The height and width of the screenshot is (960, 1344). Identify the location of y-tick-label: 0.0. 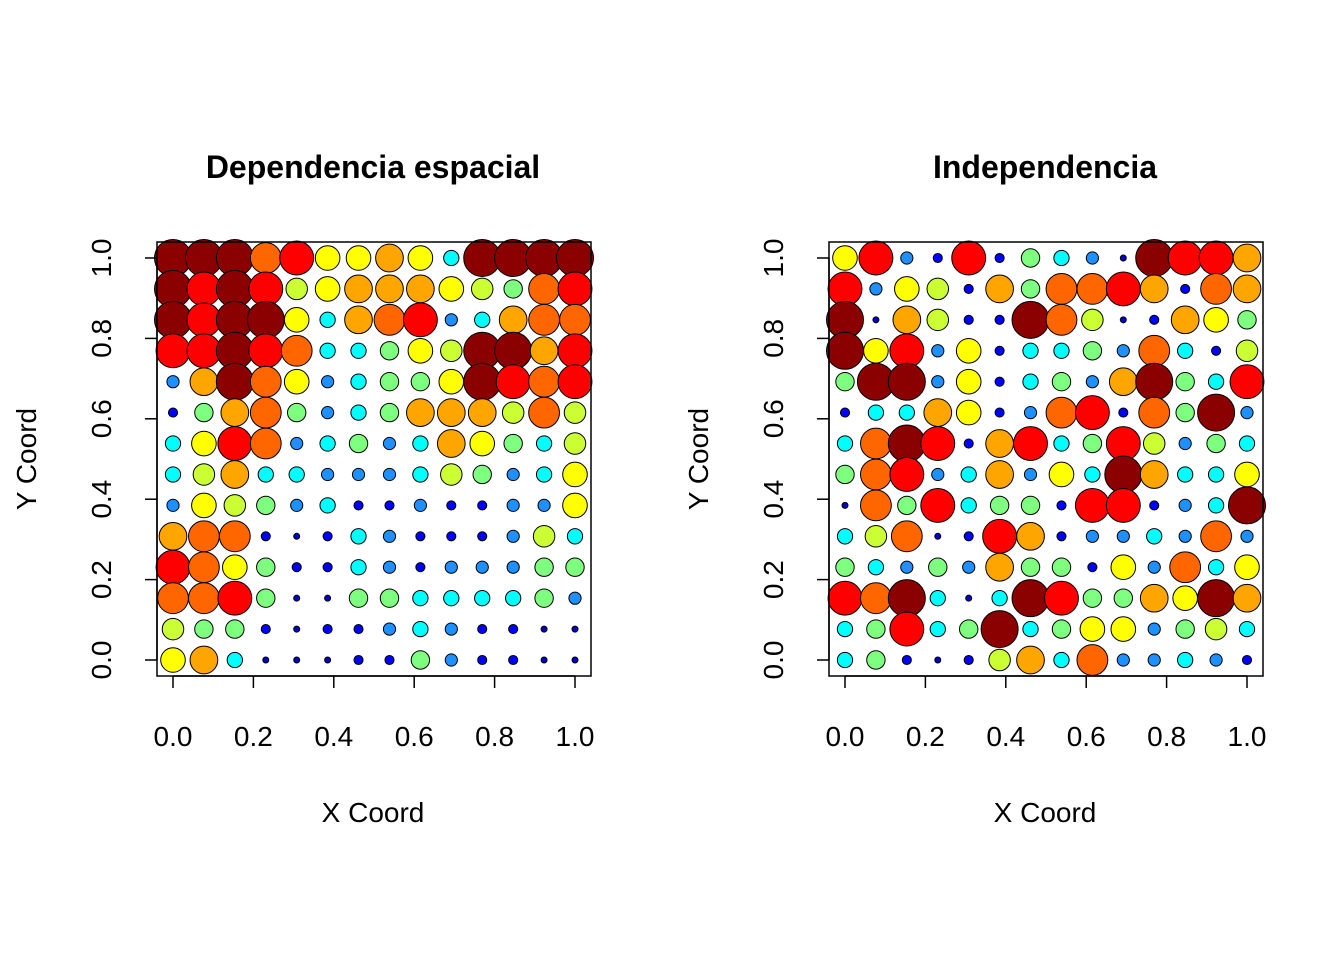
(773, 660).